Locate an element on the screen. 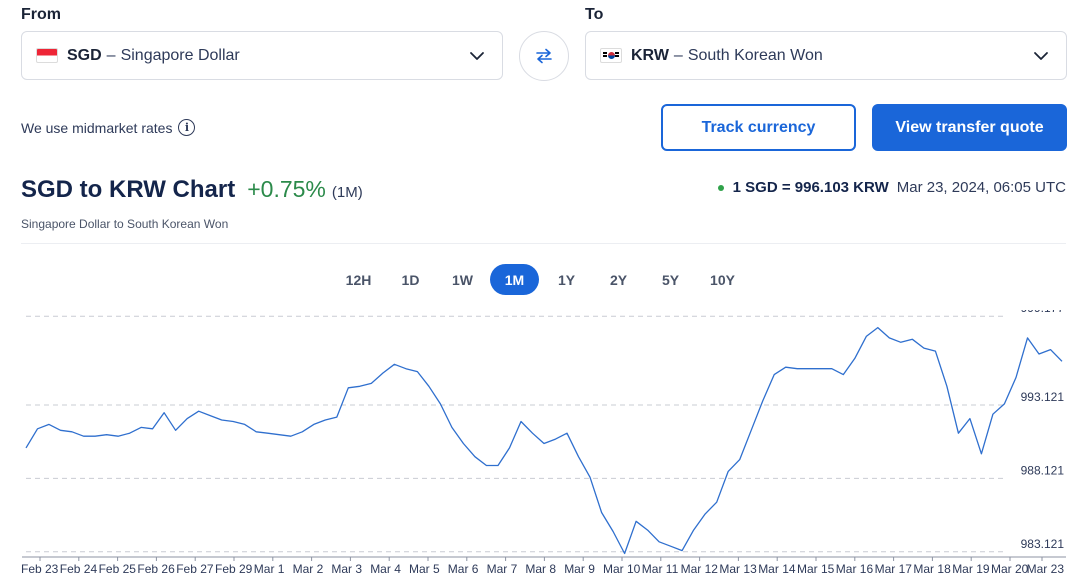  x-tick-label: Mar 10 is located at coordinates (622, 569).